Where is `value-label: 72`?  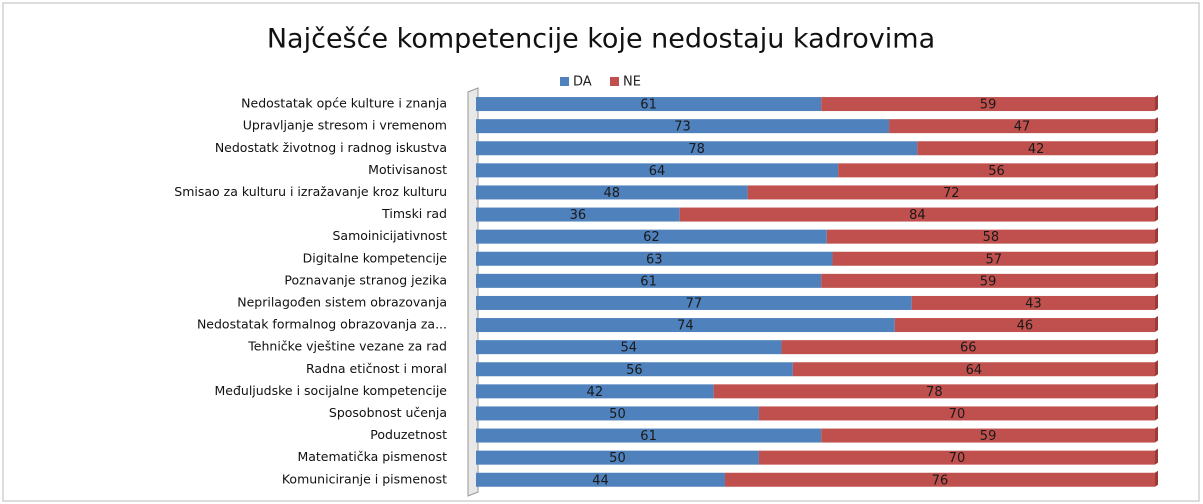
value-label: 72 is located at coordinates (951, 193).